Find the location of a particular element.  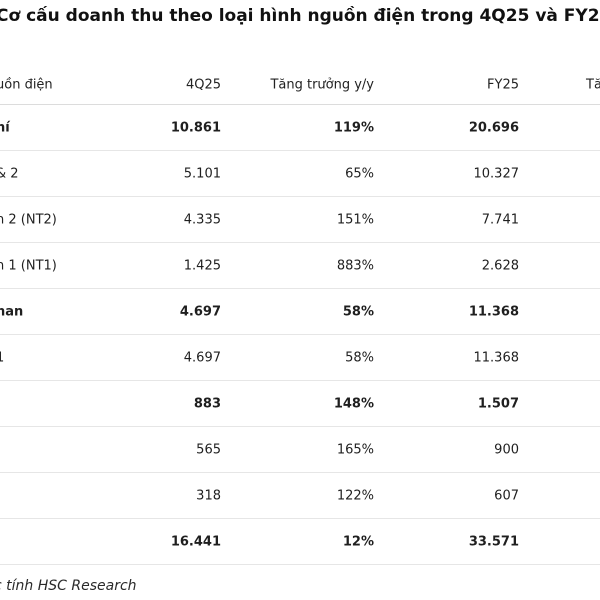

row-4q25: 318 is located at coordinates (208, 495).